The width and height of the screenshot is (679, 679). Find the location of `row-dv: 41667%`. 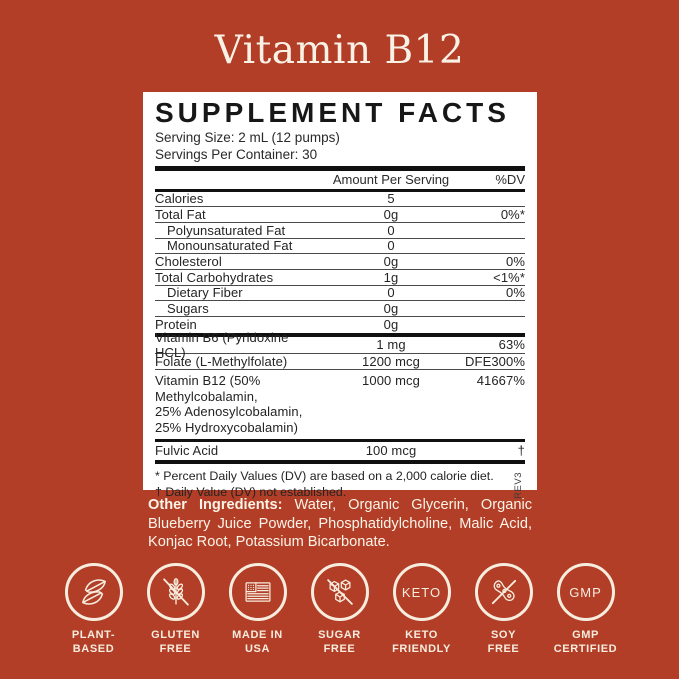

row-dv: 41667% is located at coordinates (500, 381).